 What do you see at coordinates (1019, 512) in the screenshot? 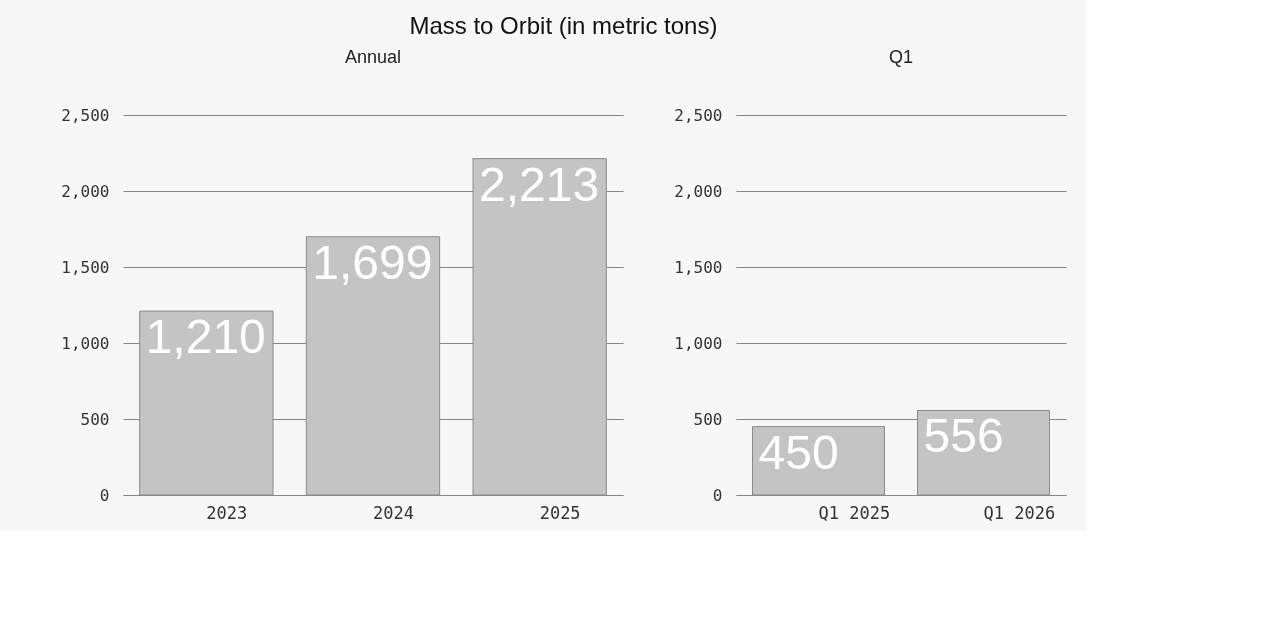
I see `x-tick-label: Q1 2026` at bounding box center [1019, 512].